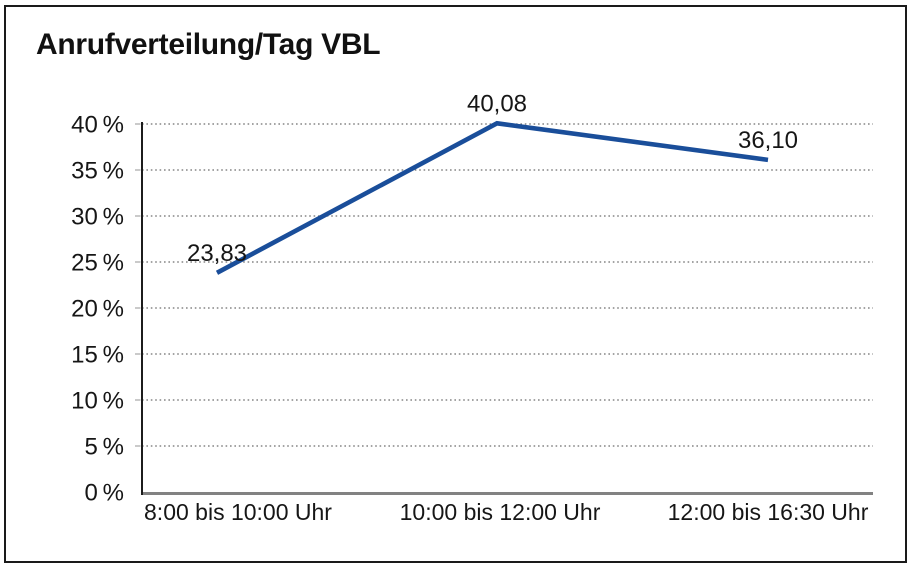  Describe the element at coordinates (208, 44) in the screenshot. I see `chart-title: Anrufverteilung/Tag VBL` at that location.